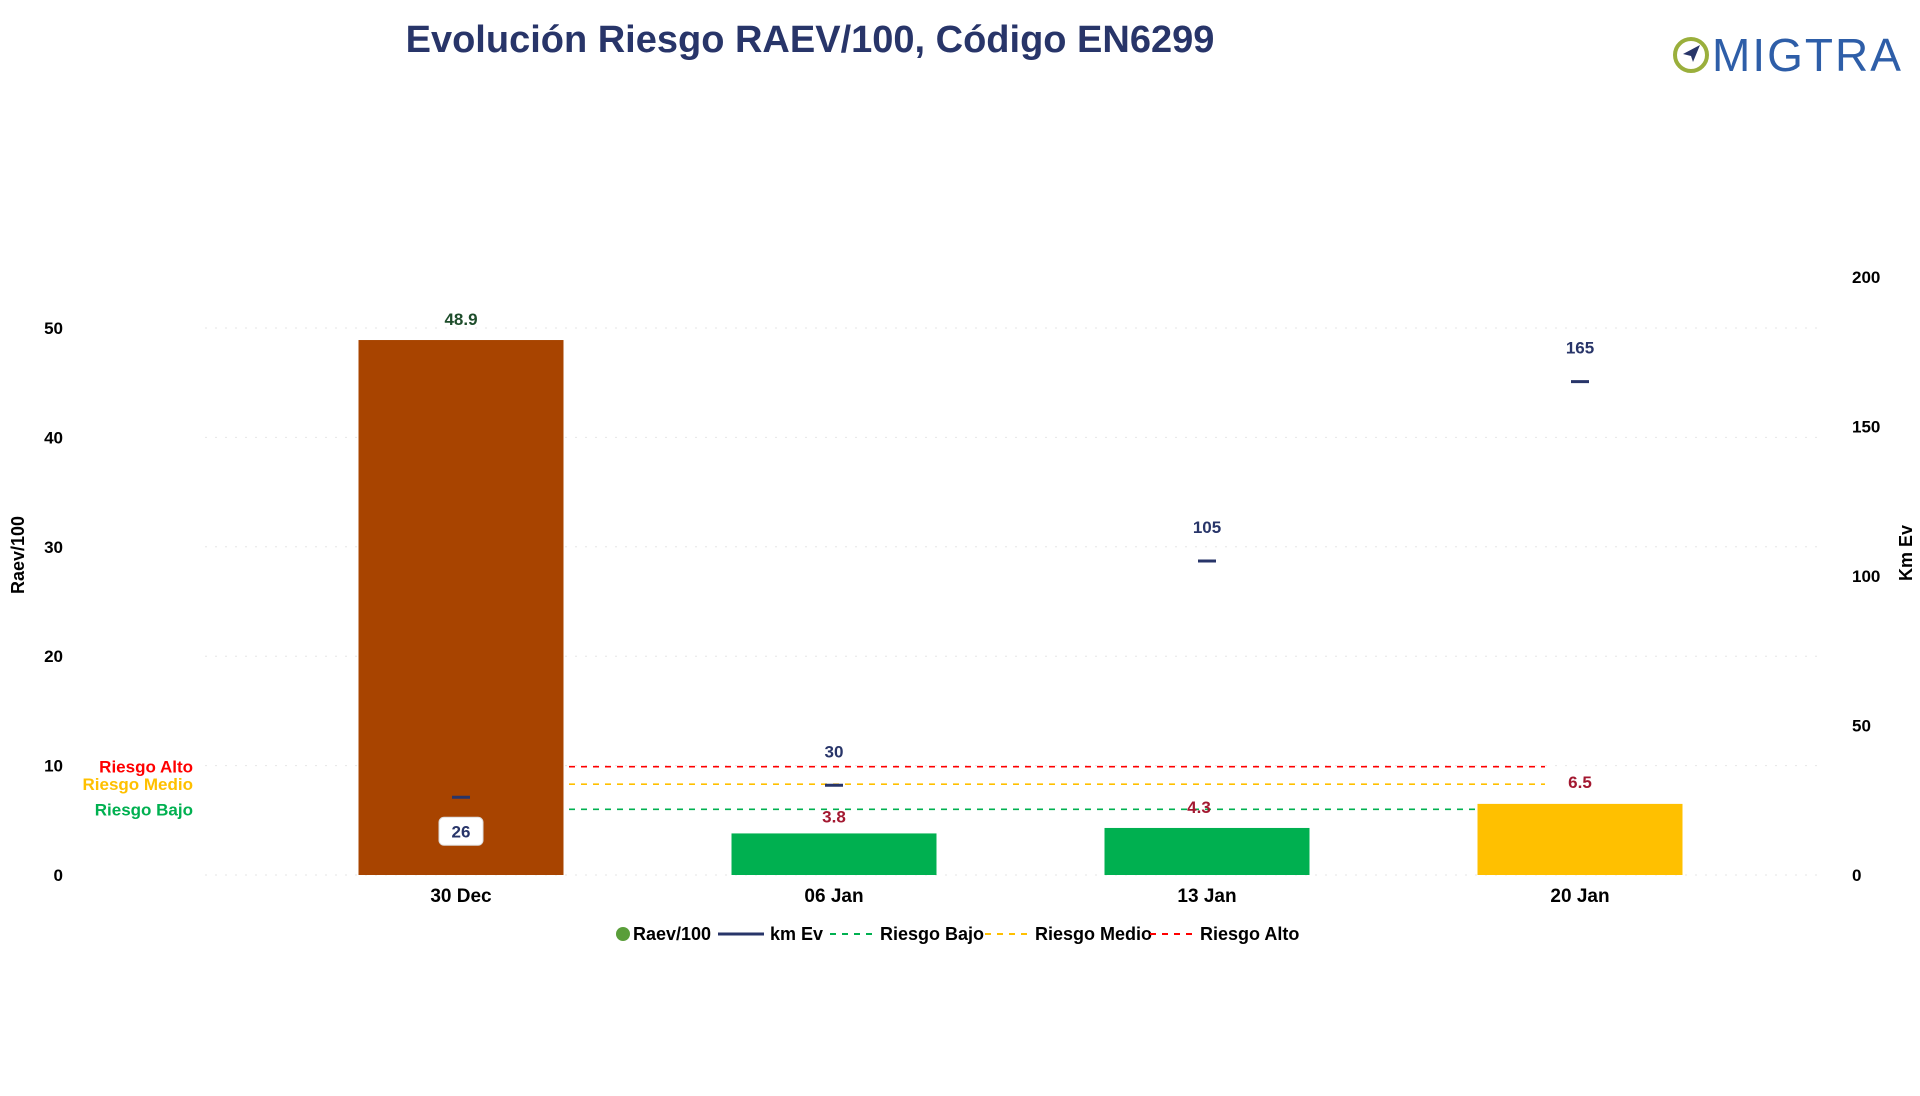 The width and height of the screenshot is (1920, 1096). What do you see at coordinates (1207, 527) in the screenshot?
I see `km-data-label: 105` at bounding box center [1207, 527].